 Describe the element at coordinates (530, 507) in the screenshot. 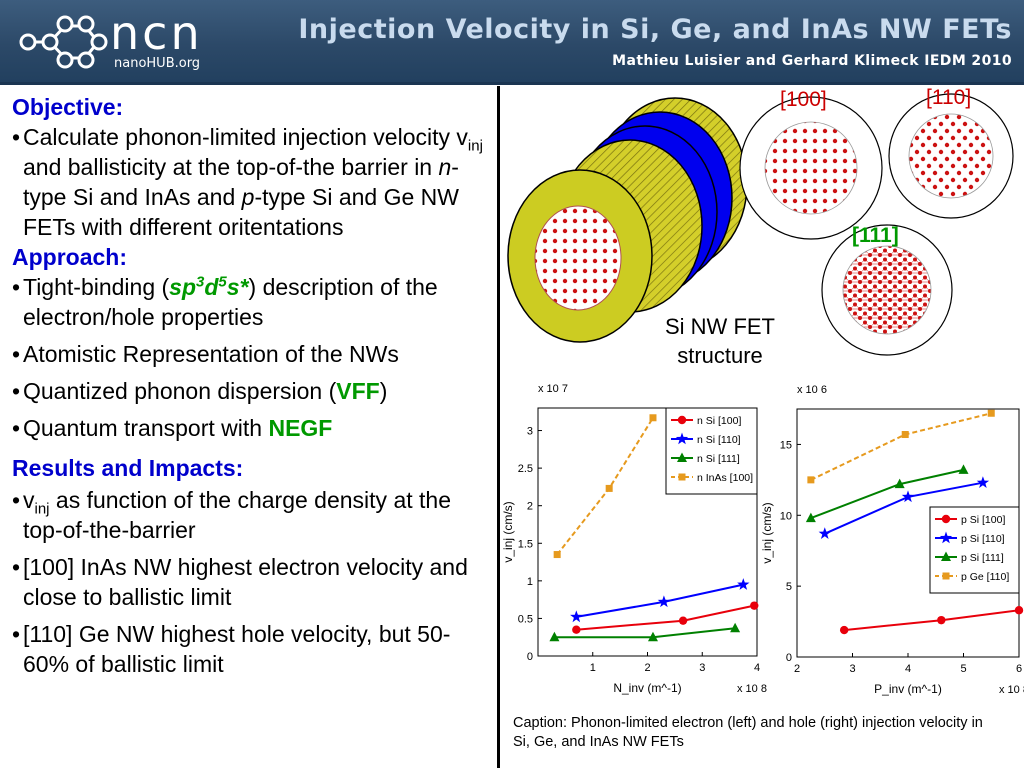

I see `y-tick-label: 2` at that location.